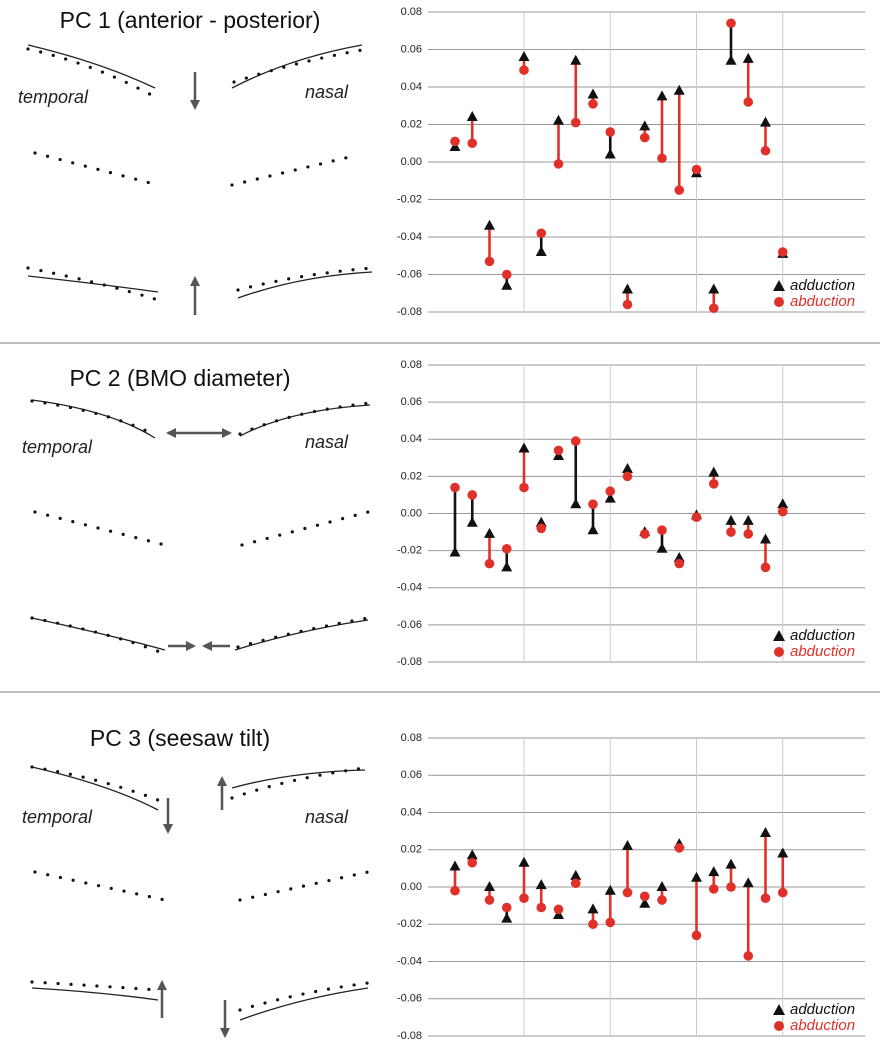 The image size is (880, 1050). Describe the element at coordinates (411, 738) in the screenshot. I see `y-tick-label: 0.08` at that location.